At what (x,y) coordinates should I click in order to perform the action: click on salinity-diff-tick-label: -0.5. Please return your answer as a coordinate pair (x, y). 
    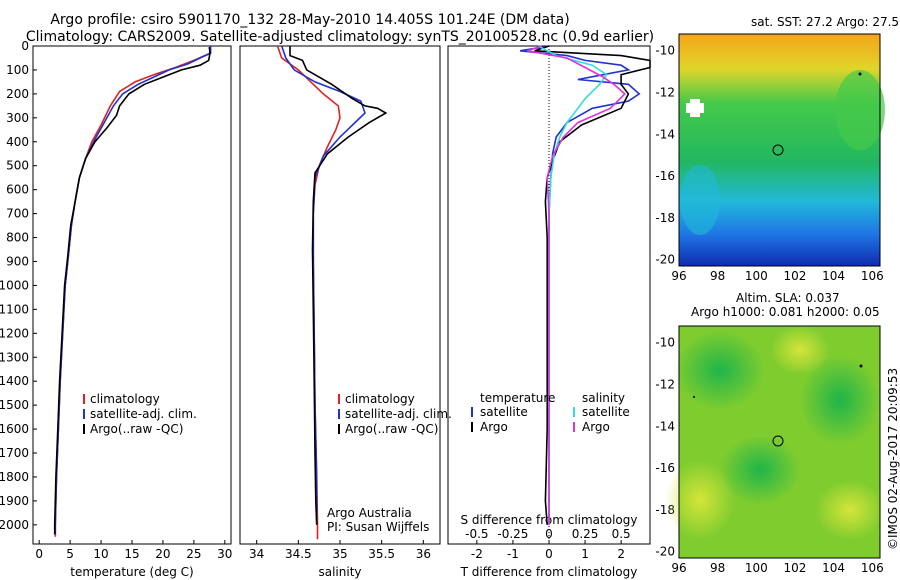
    Looking at the image, I should click on (476, 534).